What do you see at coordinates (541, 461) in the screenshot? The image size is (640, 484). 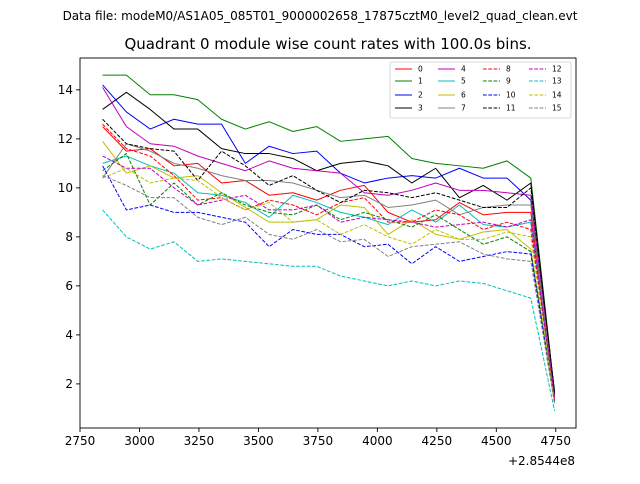 I see `x-axis-offset-label: +2.8544e8` at bounding box center [541, 461].